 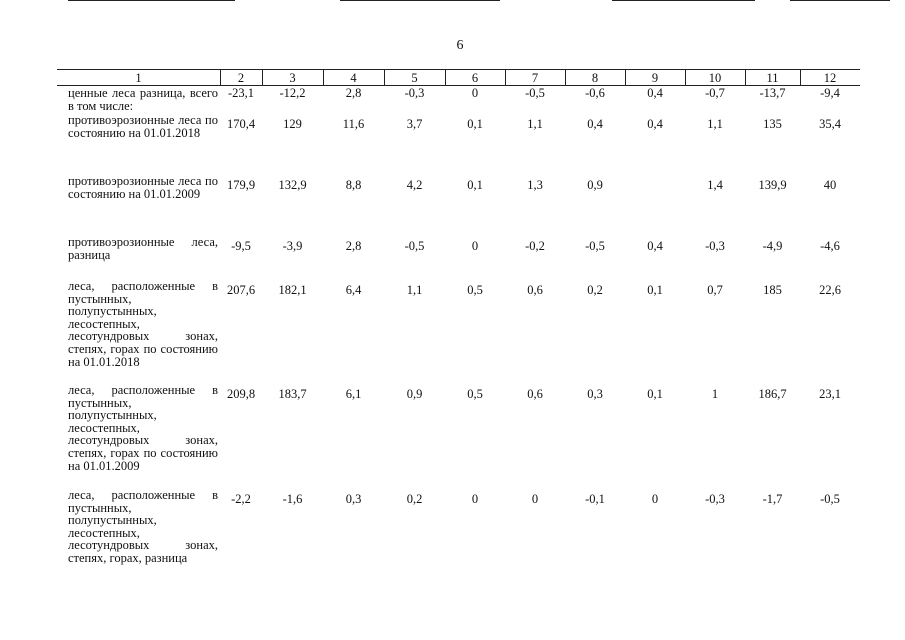 What do you see at coordinates (292, 499) in the screenshot?
I see `cell-value: -1,6` at bounding box center [292, 499].